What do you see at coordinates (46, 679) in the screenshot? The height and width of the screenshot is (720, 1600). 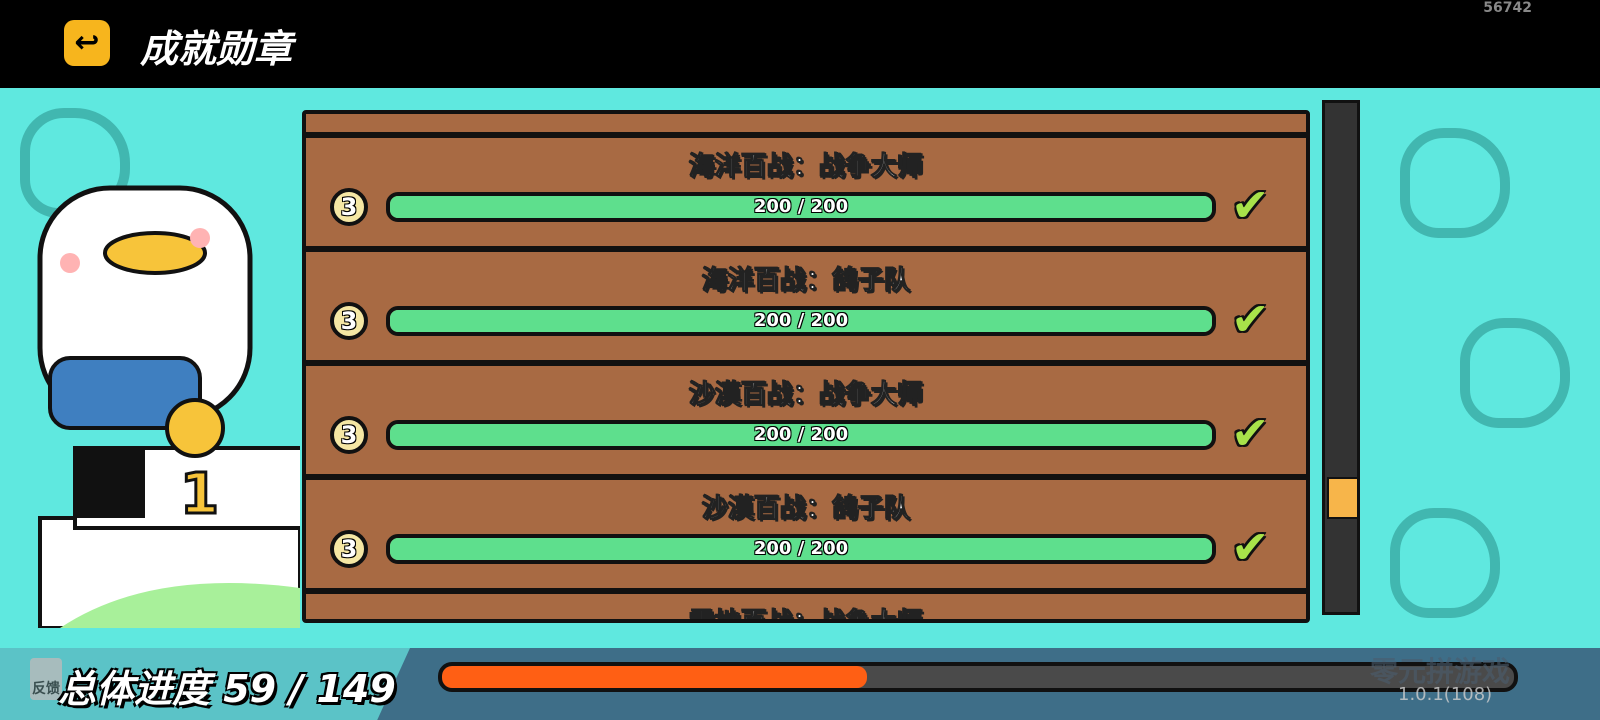 I see `feedback-button: 反馈` at bounding box center [46, 679].